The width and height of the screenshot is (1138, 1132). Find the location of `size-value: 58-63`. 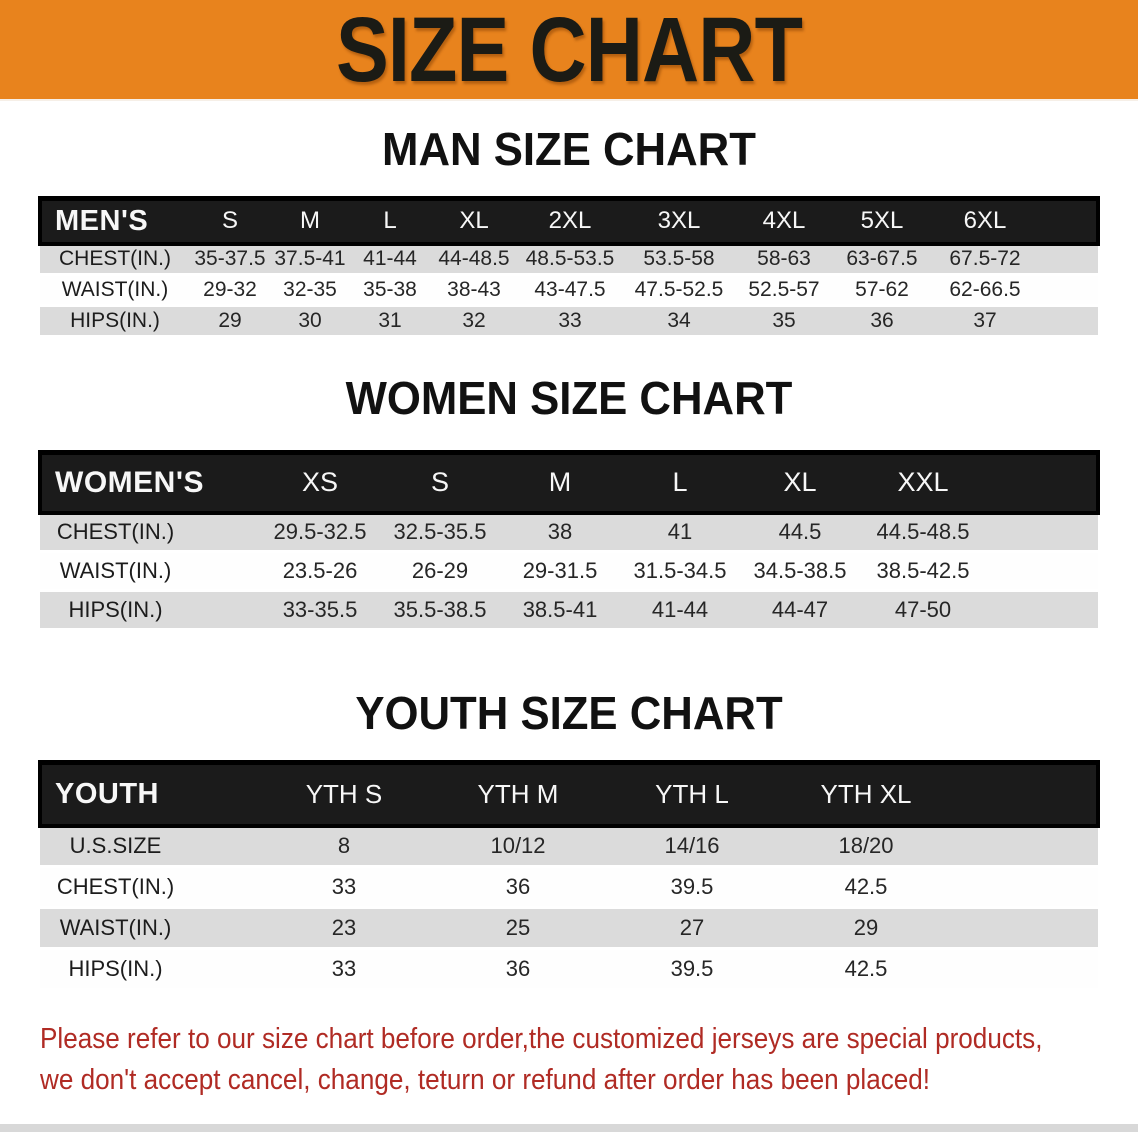

size-value: 58-63 is located at coordinates (784, 259).